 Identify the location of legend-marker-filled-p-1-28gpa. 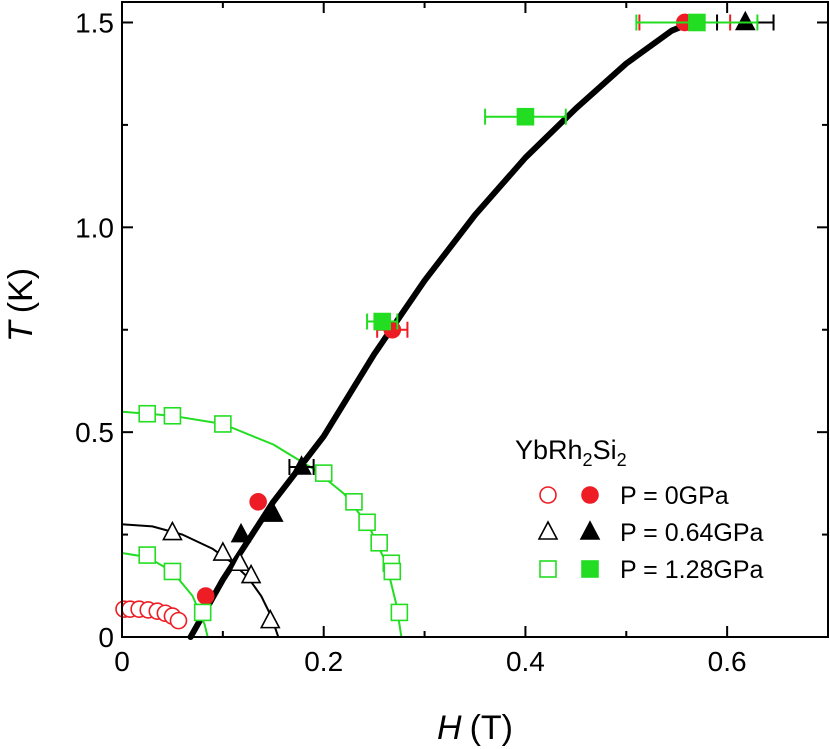
(590, 569).